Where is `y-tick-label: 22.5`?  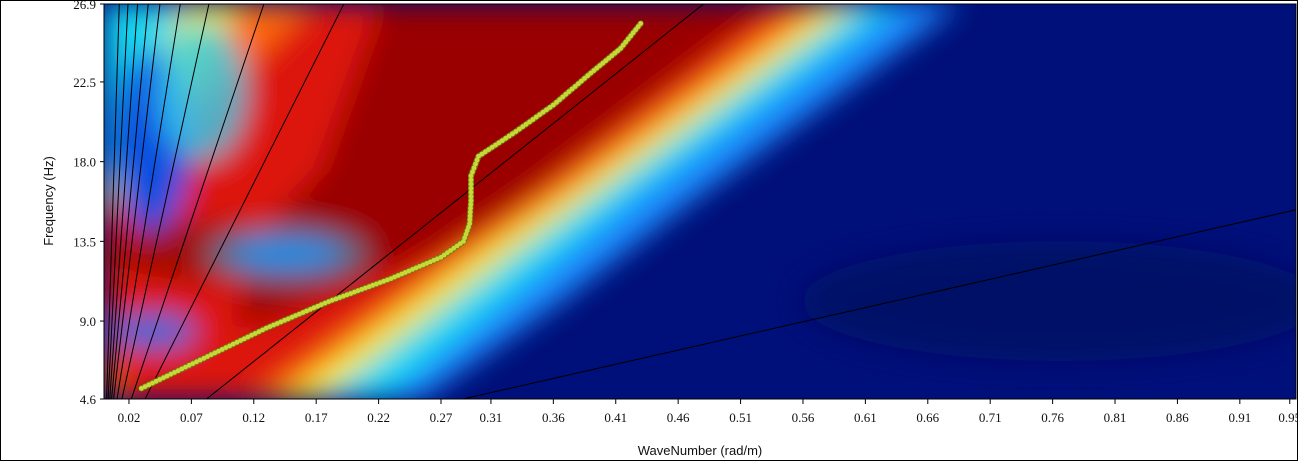 y-tick-label: 22.5 is located at coordinates (84, 82).